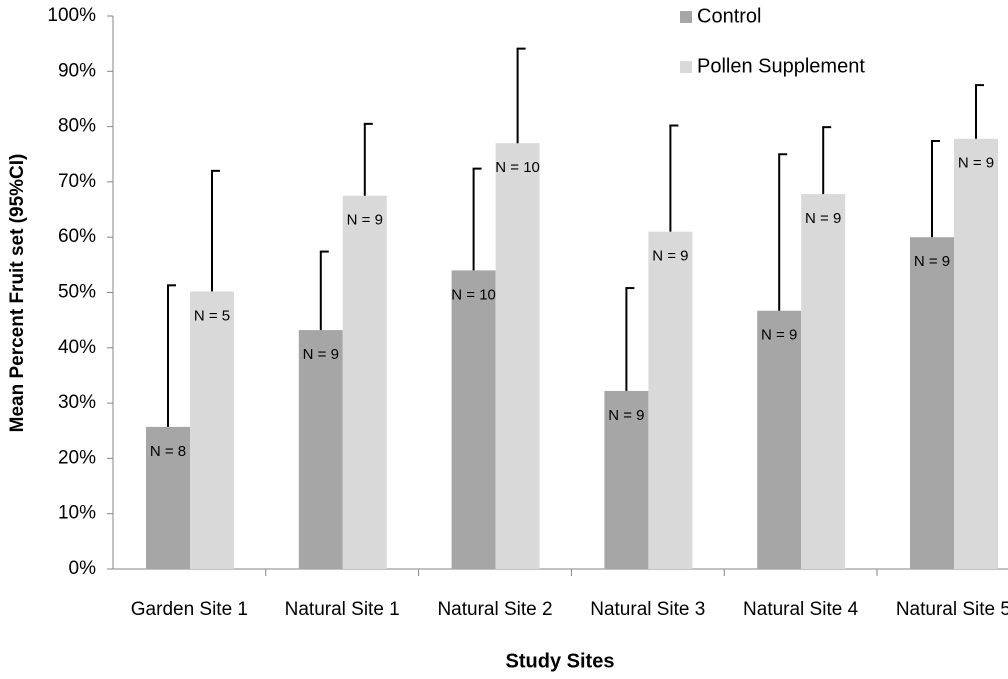 This screenshot has width=1008, height=679. Describe the element at coordinates (77, 457) in the screenshot. I see `y-tick-label: 20%` at that location.